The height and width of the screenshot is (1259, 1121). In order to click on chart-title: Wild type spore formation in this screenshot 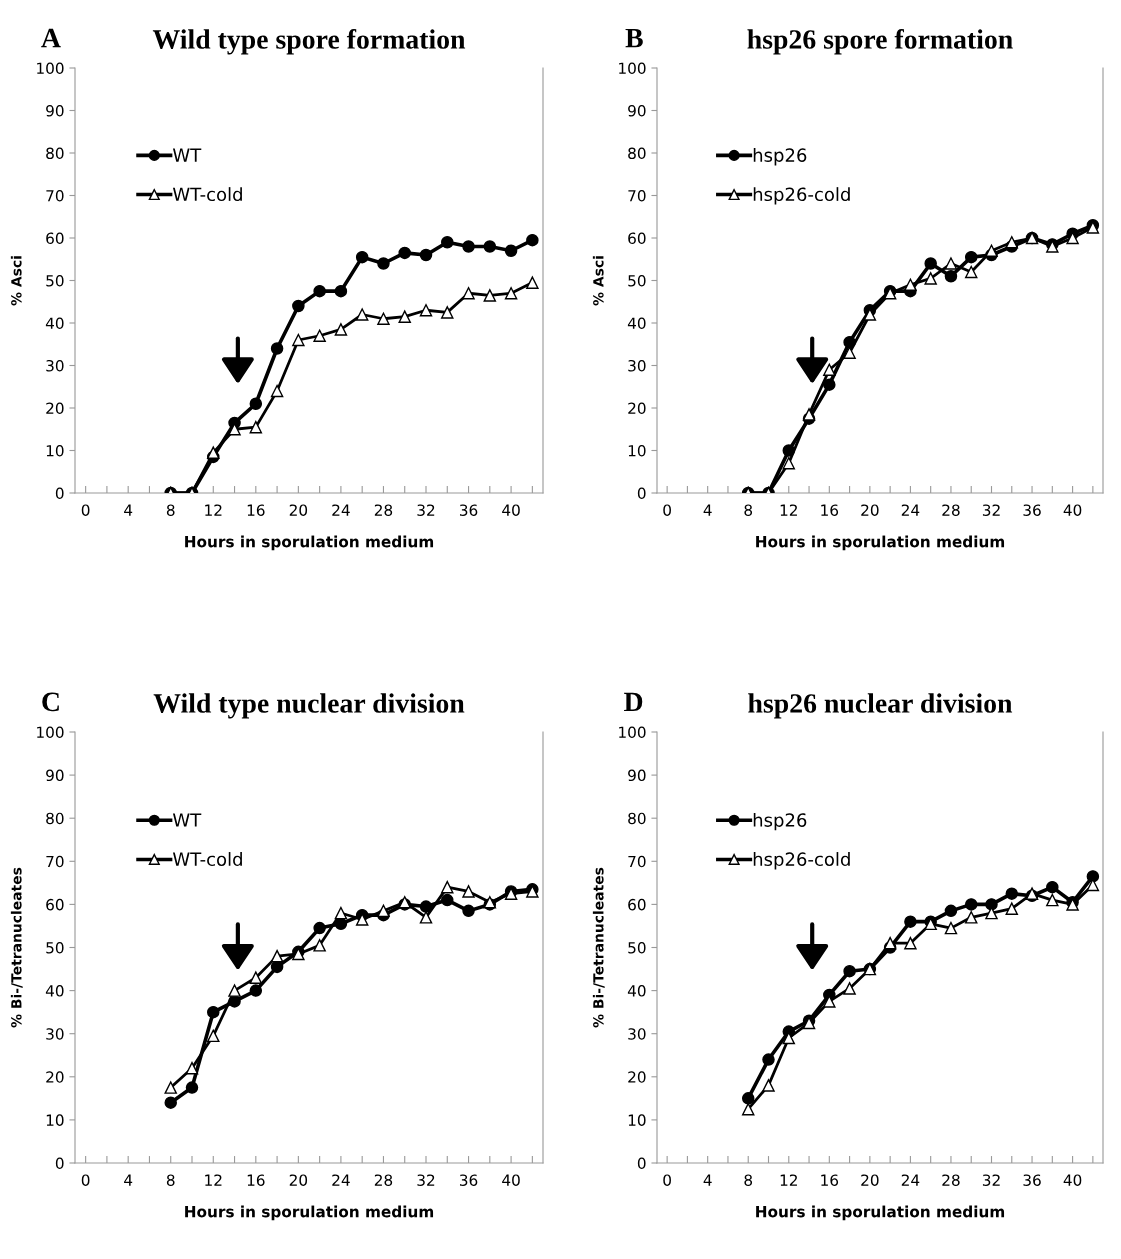, I will do `click(309, 42)`.